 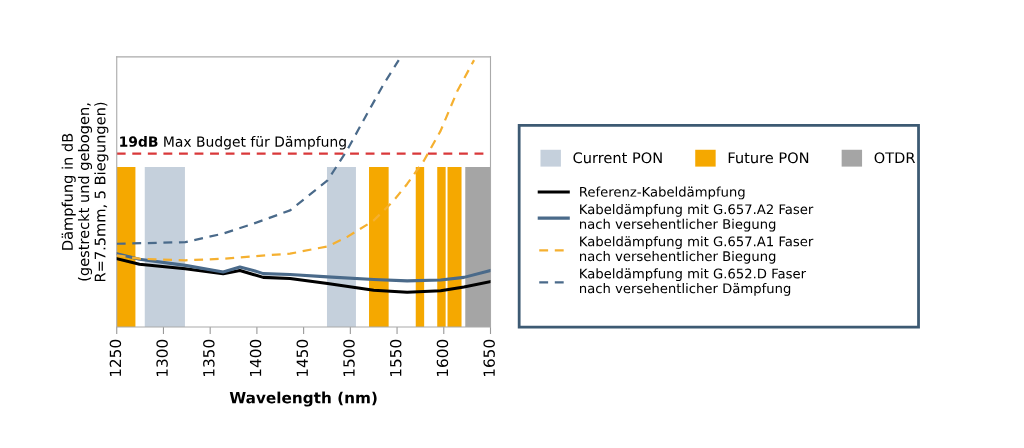 I want to click on x-tick-label: 1400, so click(x=255, y=358).